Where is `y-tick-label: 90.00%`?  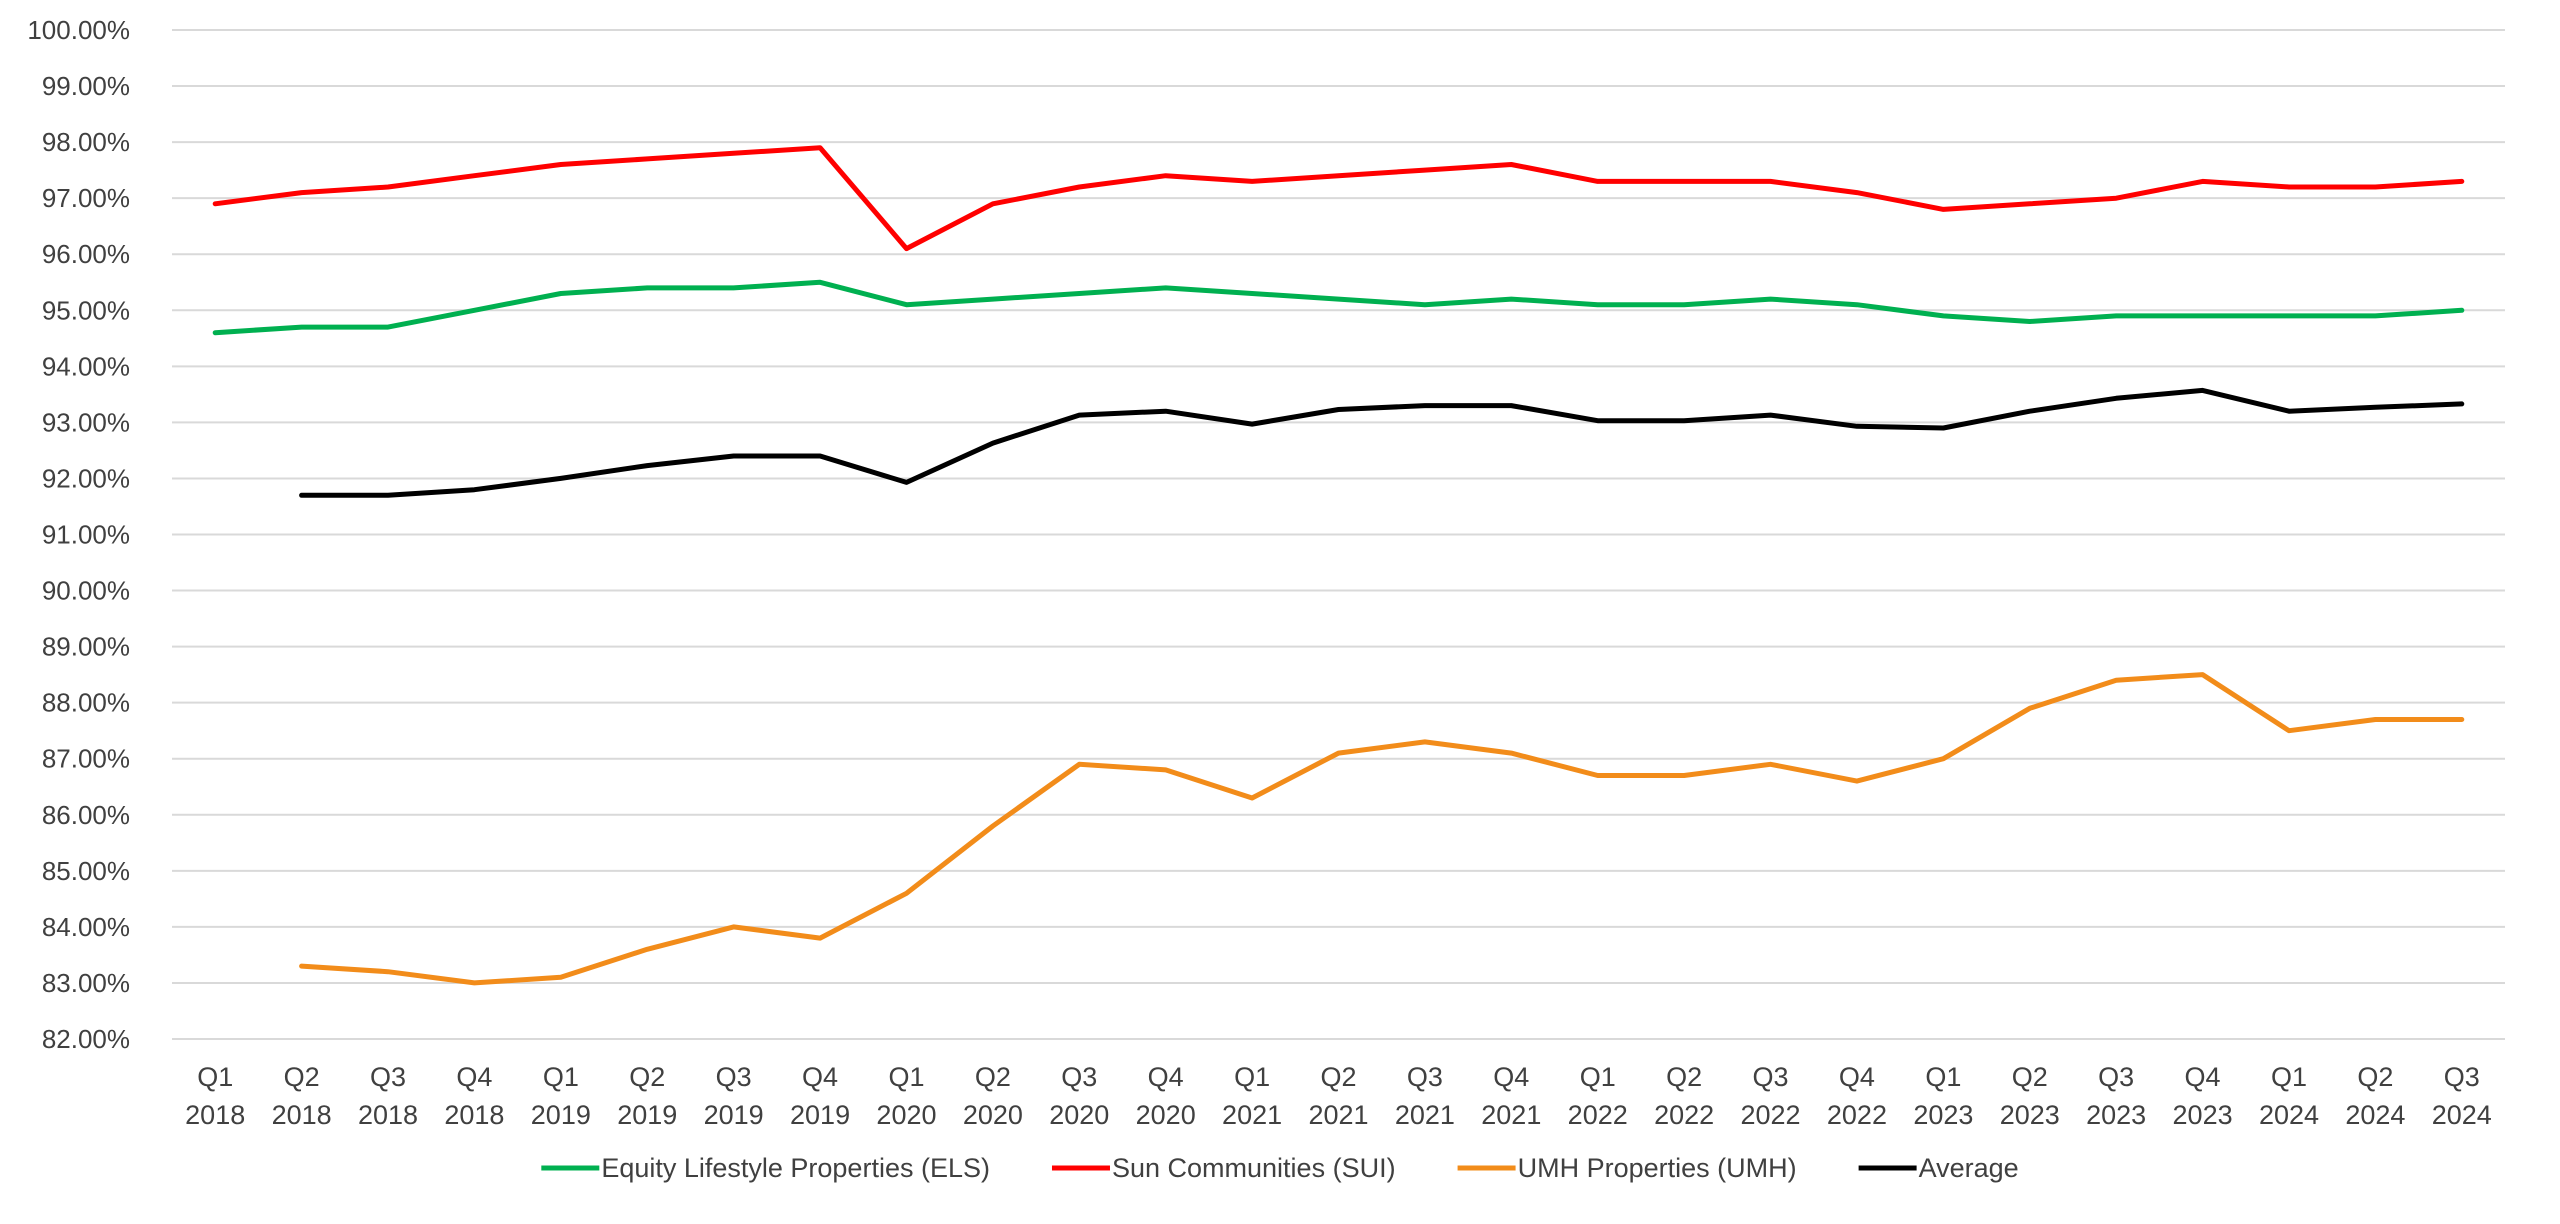
y-tick-label: 90.00% is located at coordinates (86, 591).